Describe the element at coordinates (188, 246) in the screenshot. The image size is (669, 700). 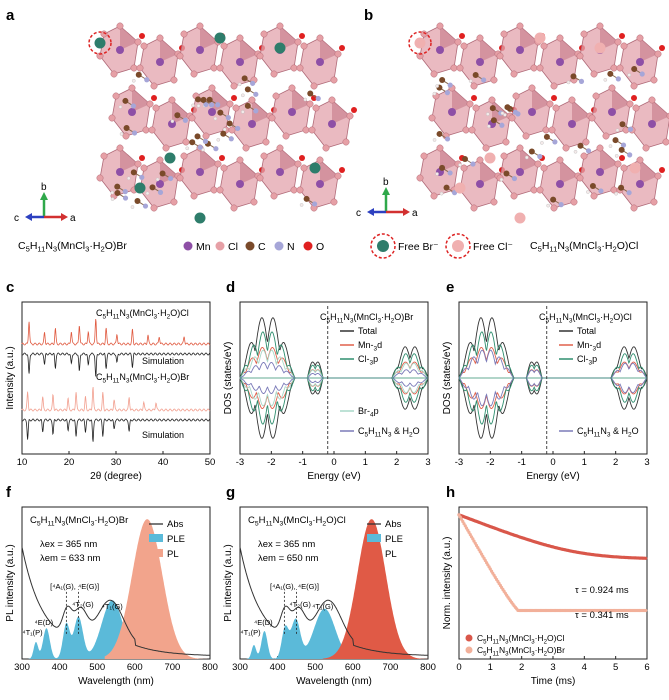
I see `atom-legend-dot-Mn` at that location.